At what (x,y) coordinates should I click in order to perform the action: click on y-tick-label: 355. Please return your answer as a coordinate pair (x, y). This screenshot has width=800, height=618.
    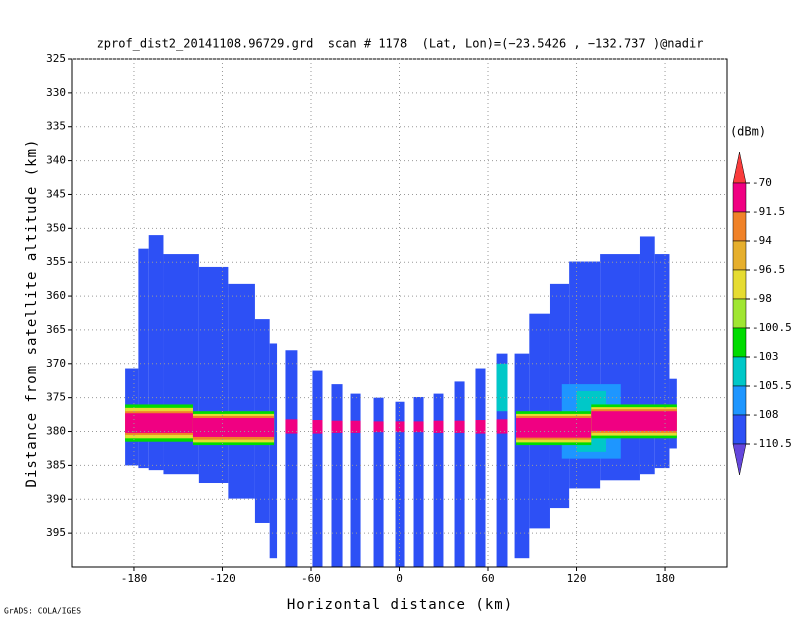
    Looking at the image, I should click on (56, 261).